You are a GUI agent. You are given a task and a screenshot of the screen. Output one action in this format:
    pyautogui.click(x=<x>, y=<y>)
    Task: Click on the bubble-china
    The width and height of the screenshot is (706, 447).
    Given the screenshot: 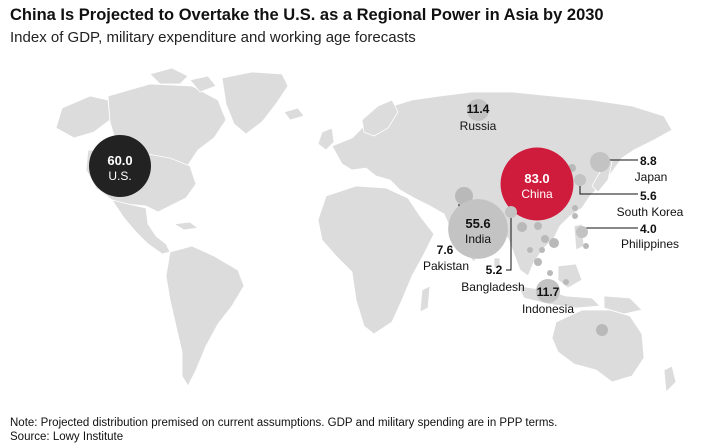 What is the action you would take?
    pyautogui.click(x=537, y=184)
    